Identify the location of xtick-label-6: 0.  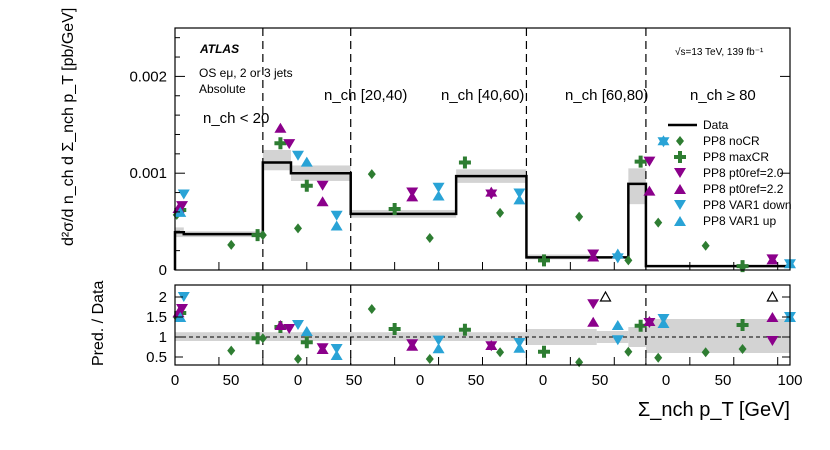
(543, 380).